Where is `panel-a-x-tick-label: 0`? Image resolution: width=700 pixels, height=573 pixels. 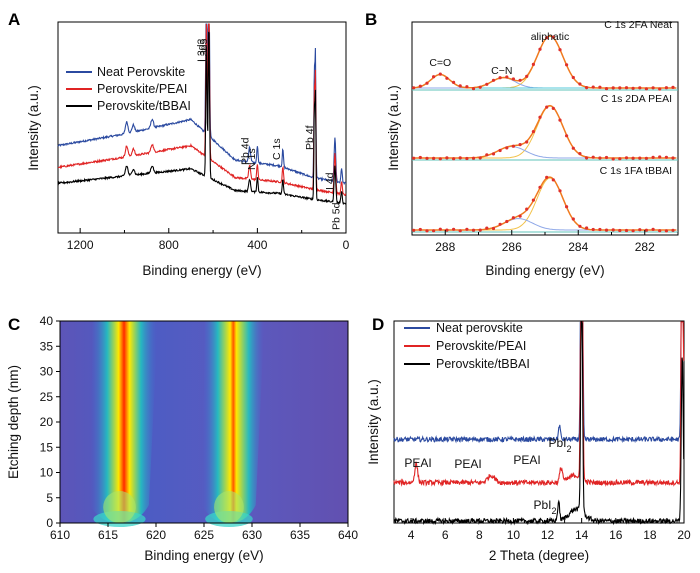
panel-a-x-tick-label: 0 is located at coordinates (346, 245).